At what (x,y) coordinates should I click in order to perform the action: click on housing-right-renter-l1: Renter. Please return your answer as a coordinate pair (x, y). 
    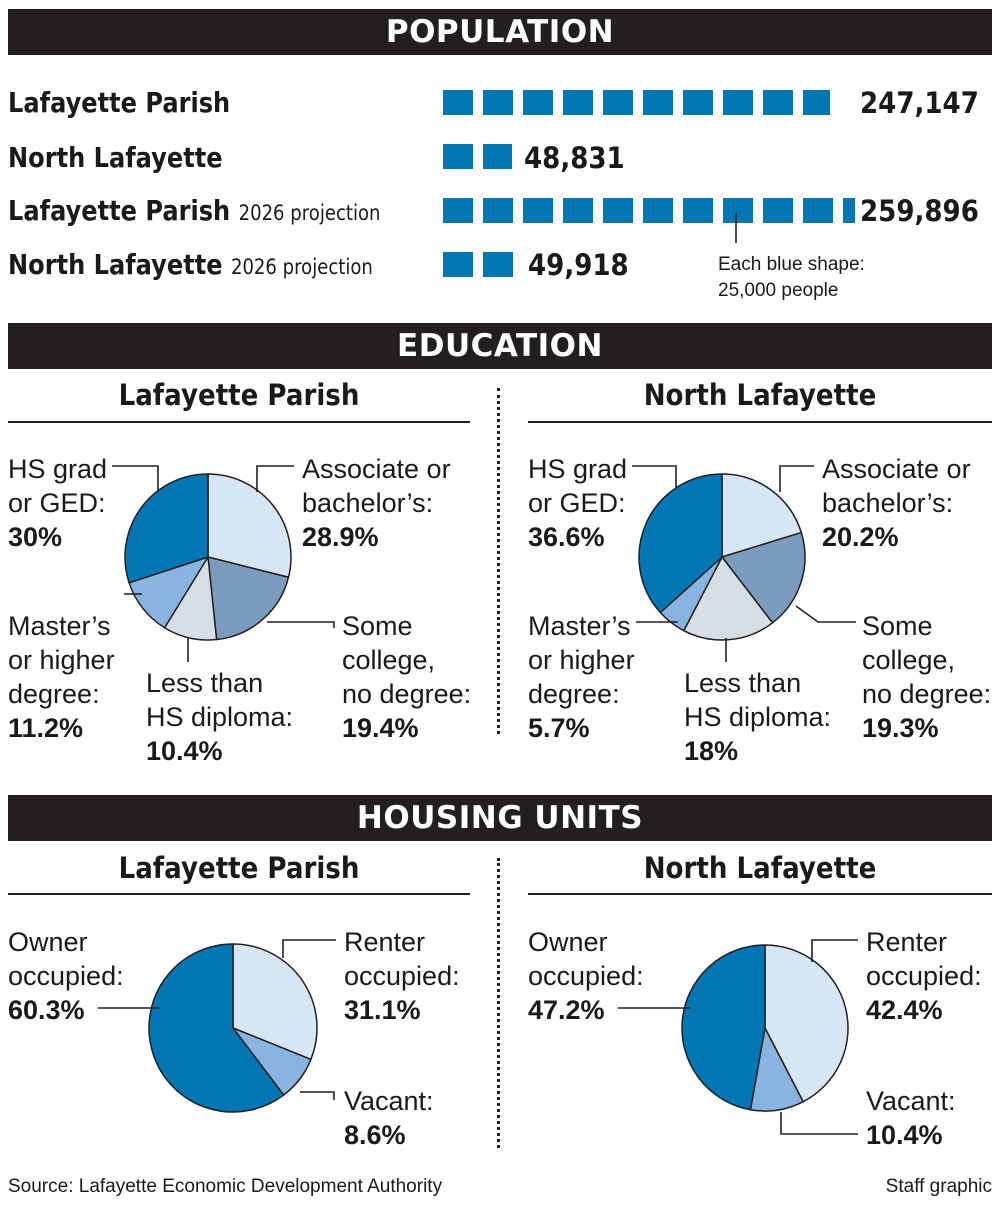
    Looking at the image, I should click on (907, 942).